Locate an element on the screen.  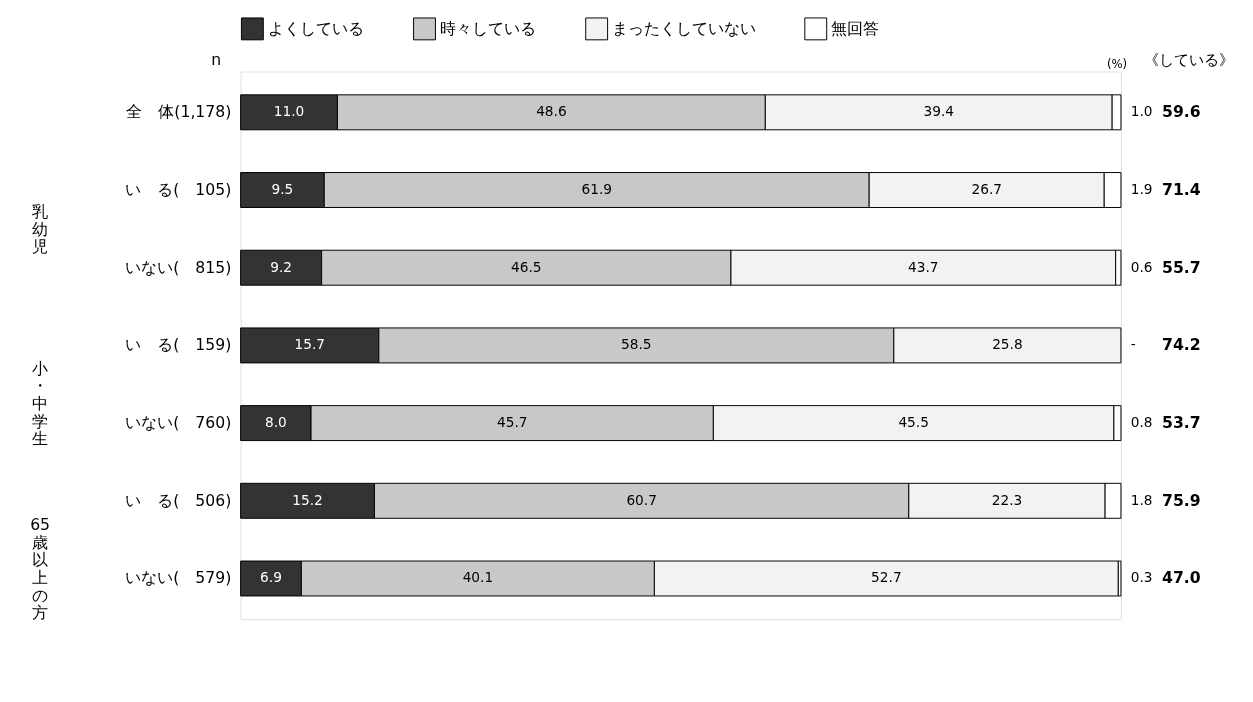
data-label: 43.7 is located at coordinates (923, 266).